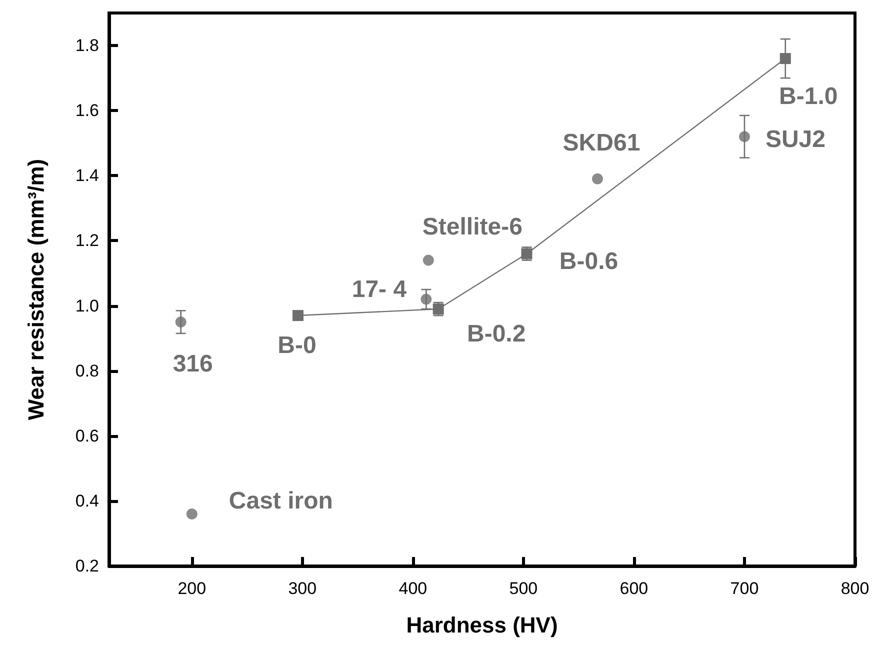  What do you see at coordinates (588, 262) in the screenshot?
I see `annotation: B-0.6` at bounding box center [588, 262].